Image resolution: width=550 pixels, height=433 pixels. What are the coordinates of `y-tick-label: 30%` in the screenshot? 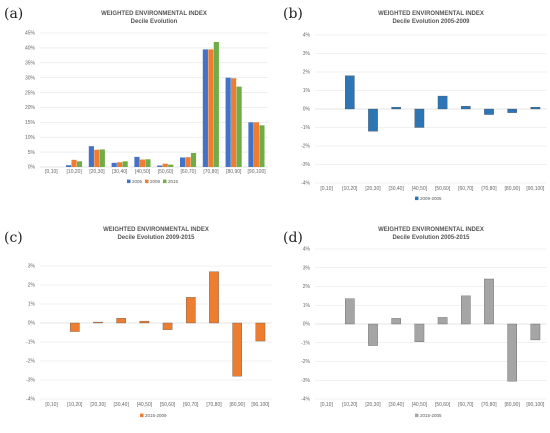 It's located at (30, 78).